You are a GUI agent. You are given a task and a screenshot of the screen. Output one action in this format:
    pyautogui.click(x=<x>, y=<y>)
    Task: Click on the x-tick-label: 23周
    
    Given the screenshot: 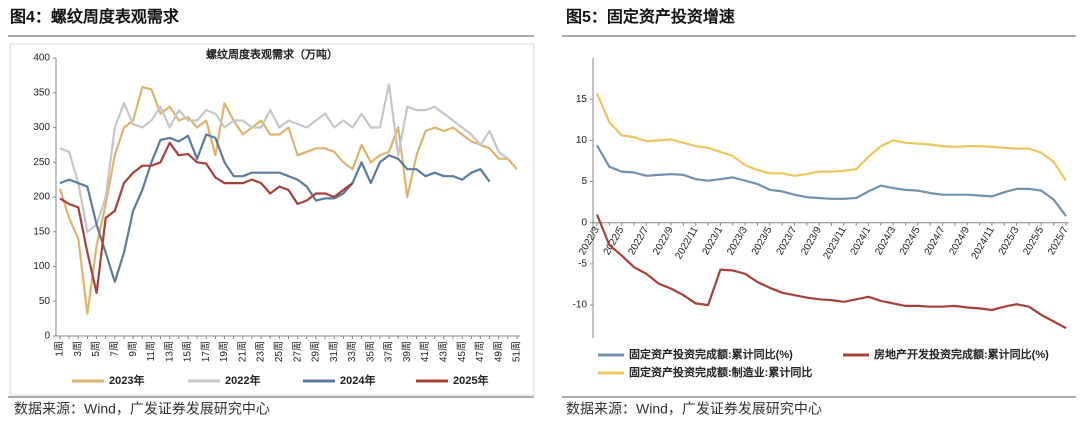 What is the action you would take?
    pyautogui.click(x=261, y=351)
    